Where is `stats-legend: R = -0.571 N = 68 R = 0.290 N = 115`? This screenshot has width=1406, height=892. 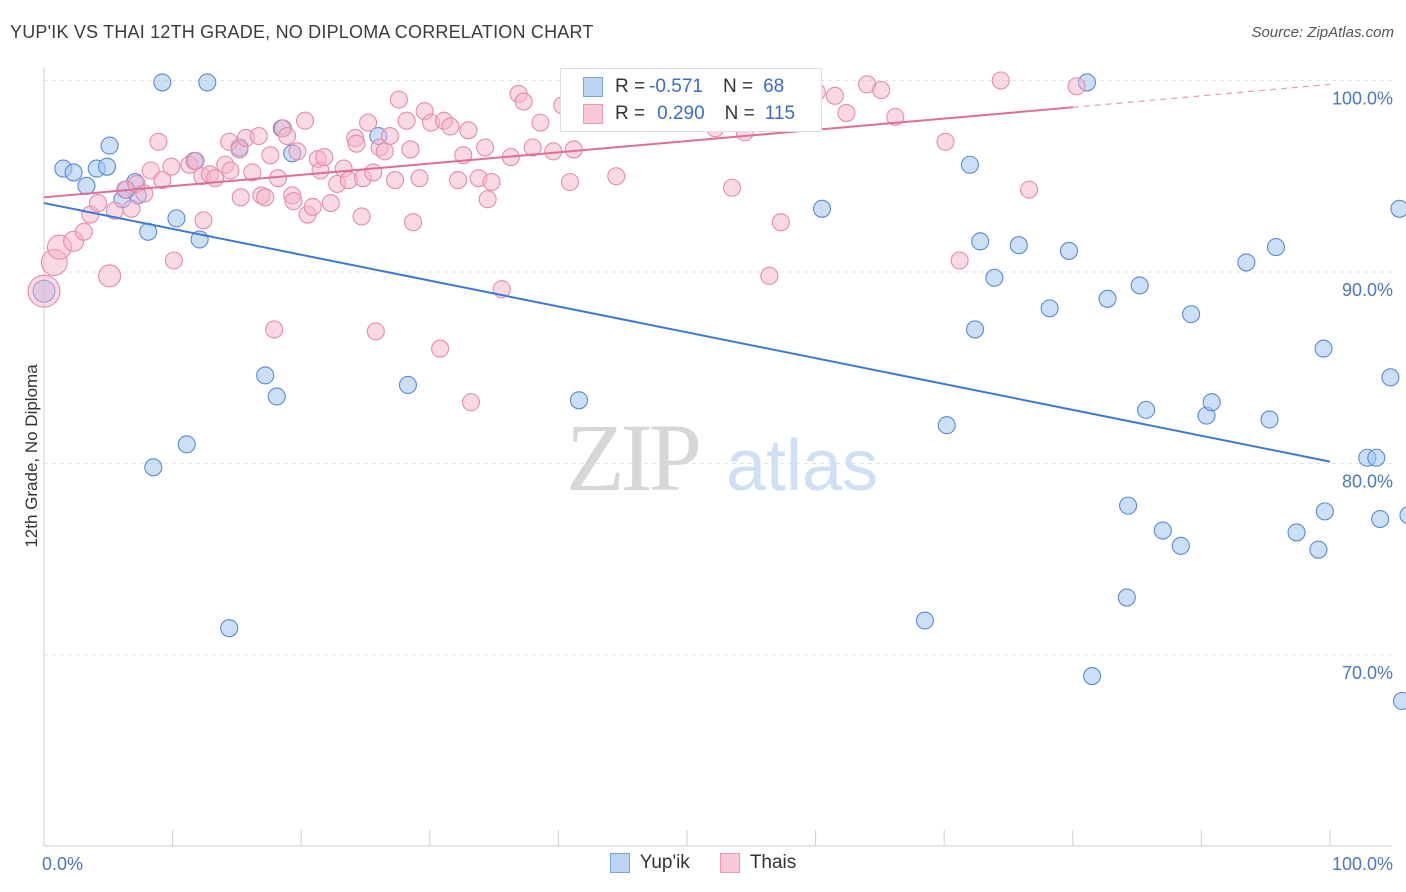
stats-legend: R = -0.571 N = 68 R = 0.290 N = 115 is located at coordinates (691, 100).